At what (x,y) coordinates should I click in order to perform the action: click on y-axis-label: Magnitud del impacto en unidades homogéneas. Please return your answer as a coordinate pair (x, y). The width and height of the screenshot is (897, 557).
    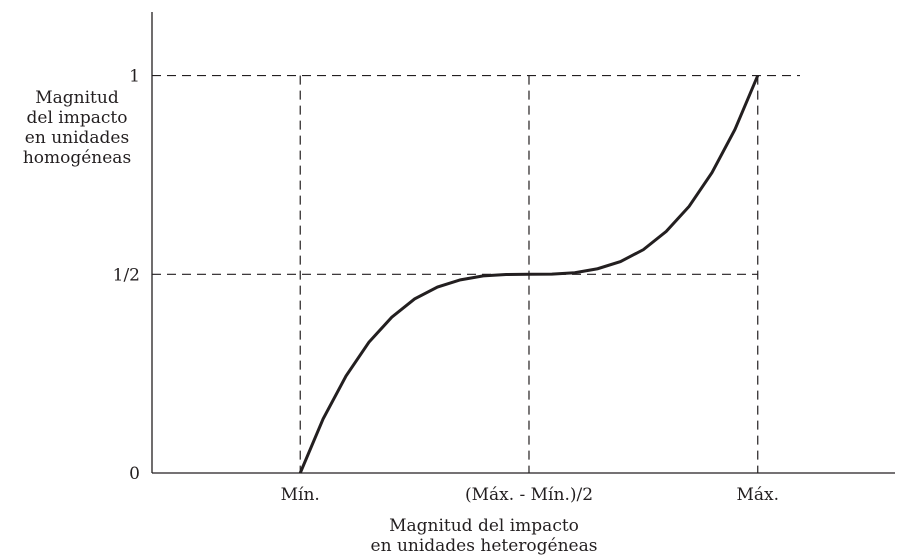
    Looking at the image, I should click on (77, 128).